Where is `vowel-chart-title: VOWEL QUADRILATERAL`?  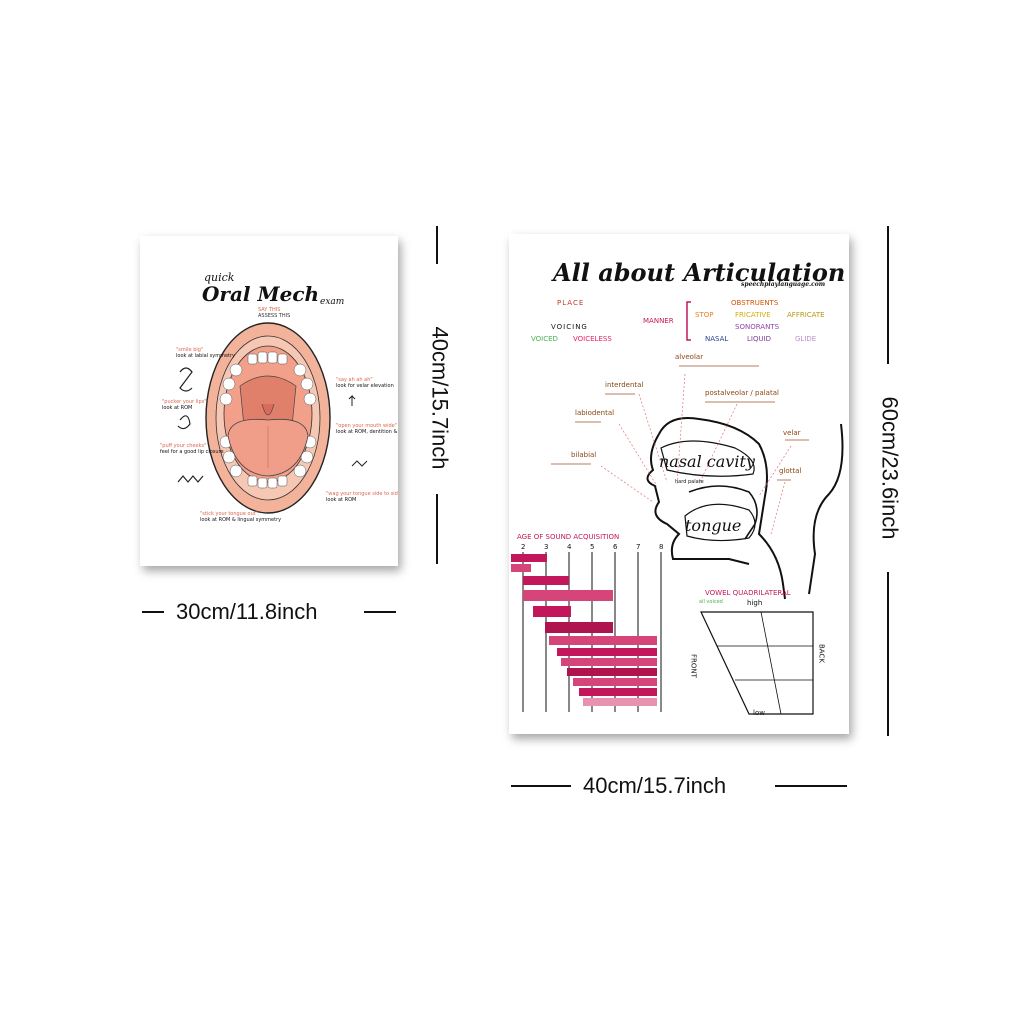 vowel-chart-title: VOWEL QUADRILATERAL is located at coordinates (748, 593).